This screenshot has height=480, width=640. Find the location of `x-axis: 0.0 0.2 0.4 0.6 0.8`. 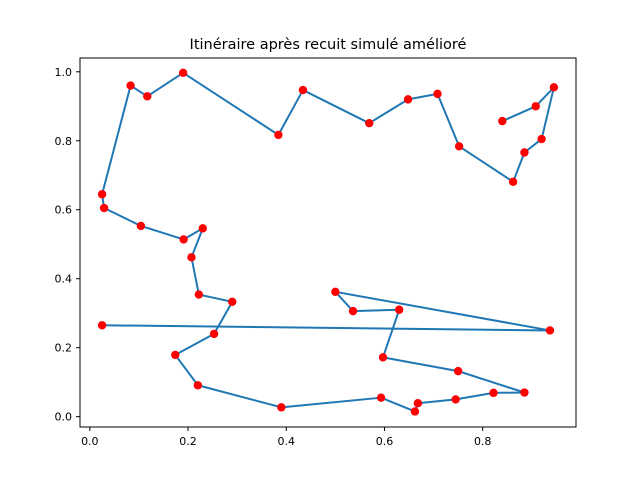

x-axis: 0.0 0.2 0.4 0.6 0.8 is located at coordinates (286, 437).